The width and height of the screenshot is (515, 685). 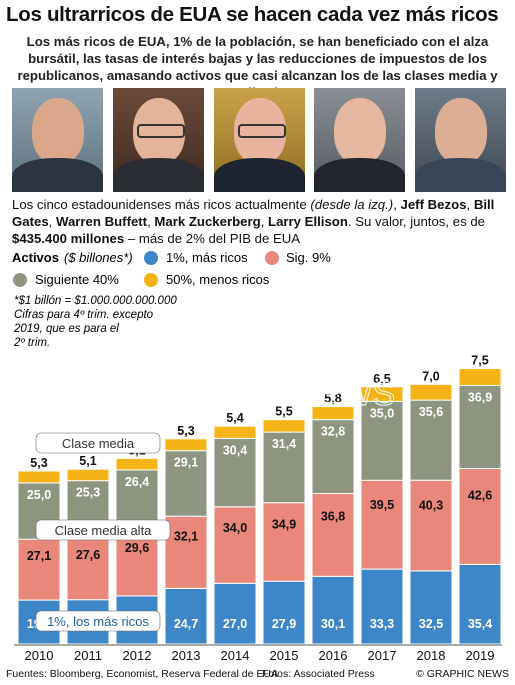 What do you see at coordinates (416, 221) in the screenshot?
I see `caption-after-names: . Su valor, juntos, es de` at bounding box center [416, 221].